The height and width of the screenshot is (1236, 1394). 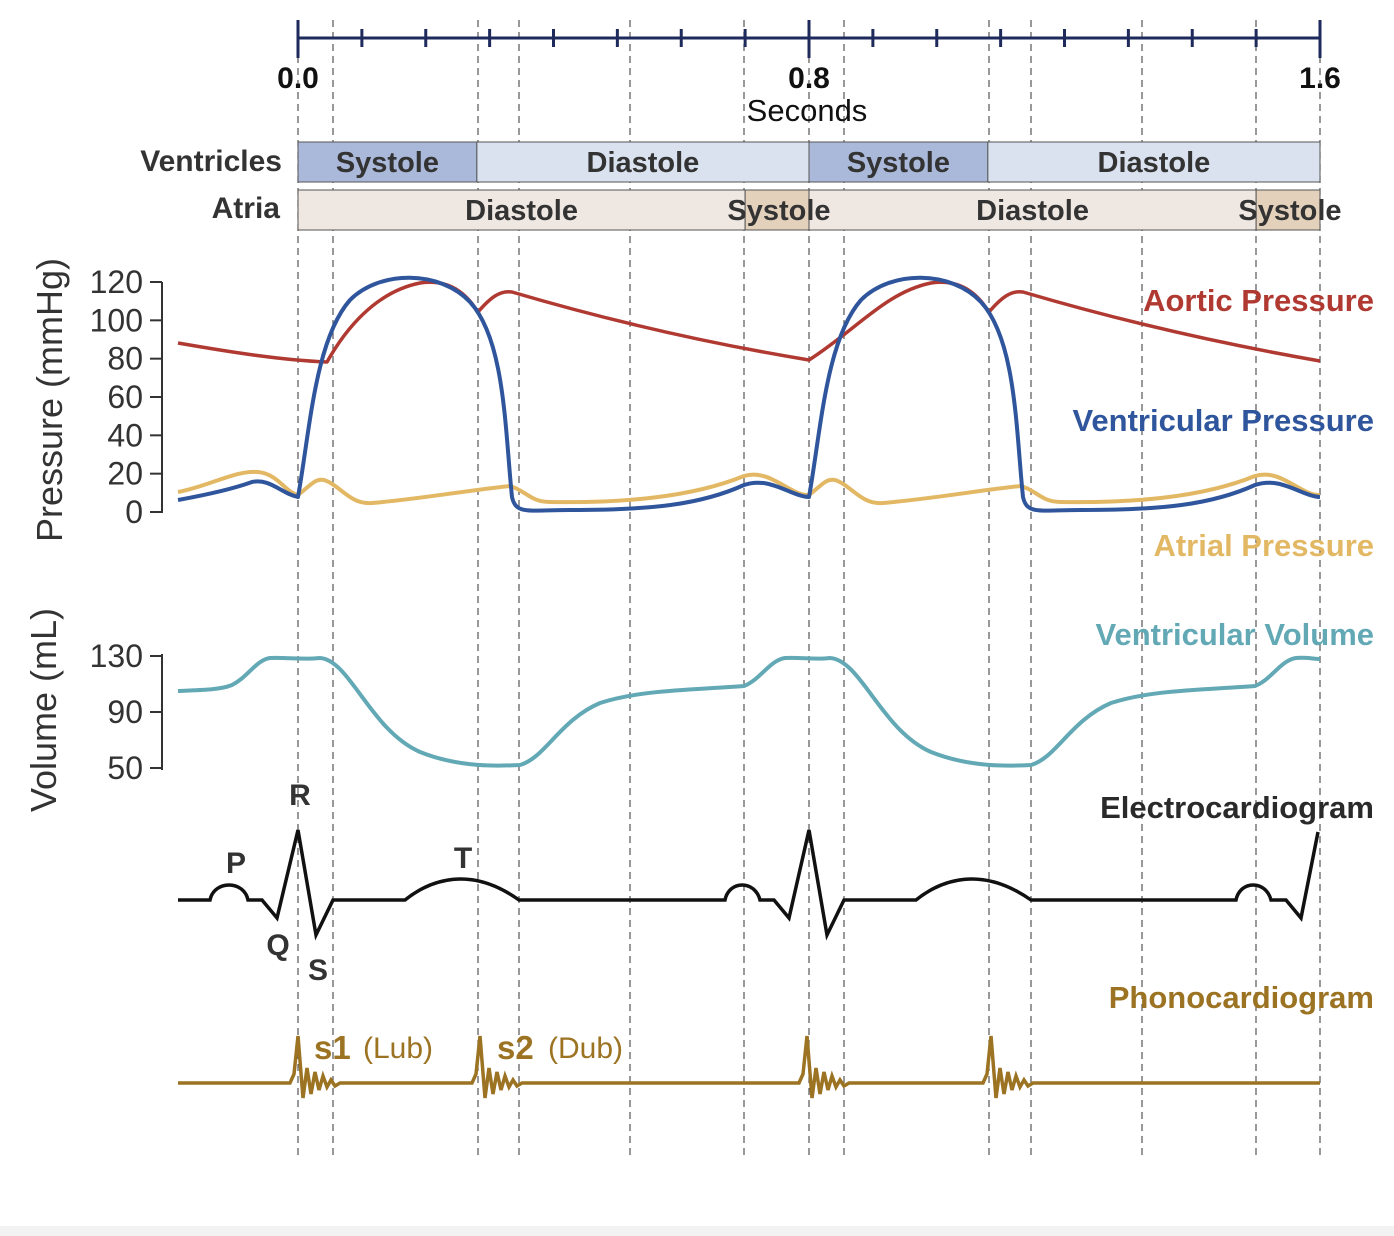 What do you see at coordinates (298, 78) in the screenshot?
I see `time-tick-label-start: 0.0` at bounding box center [298, 78].